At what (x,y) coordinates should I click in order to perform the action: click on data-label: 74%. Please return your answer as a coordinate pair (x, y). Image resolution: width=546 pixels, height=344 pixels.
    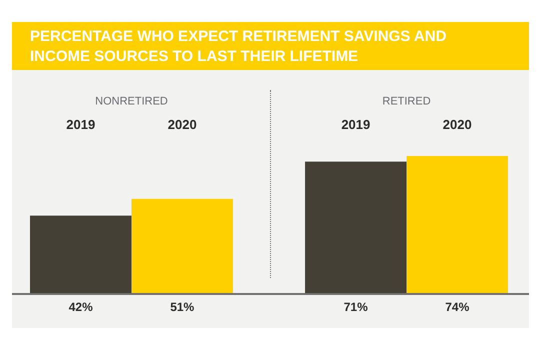
    Looking at the image, I should click on (457, 307).